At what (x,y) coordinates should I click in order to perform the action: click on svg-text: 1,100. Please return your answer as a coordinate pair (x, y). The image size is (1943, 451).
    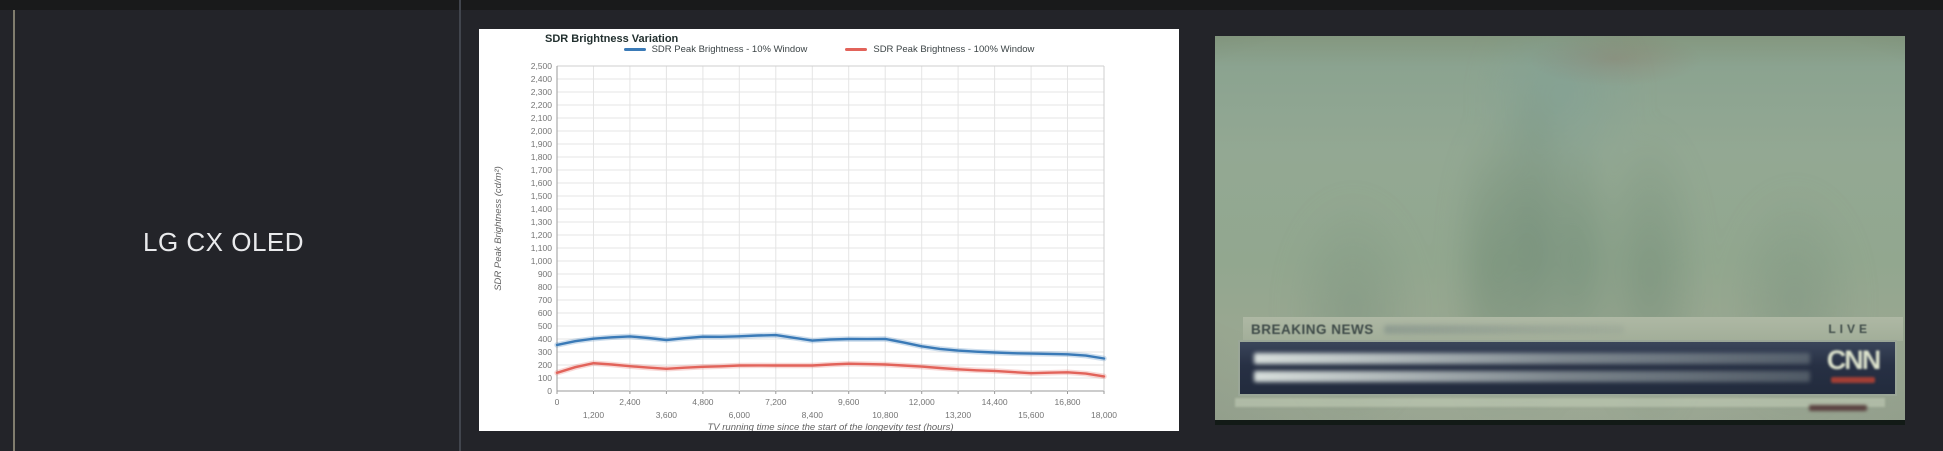
    Looking at the image, I should click on (542, 248).